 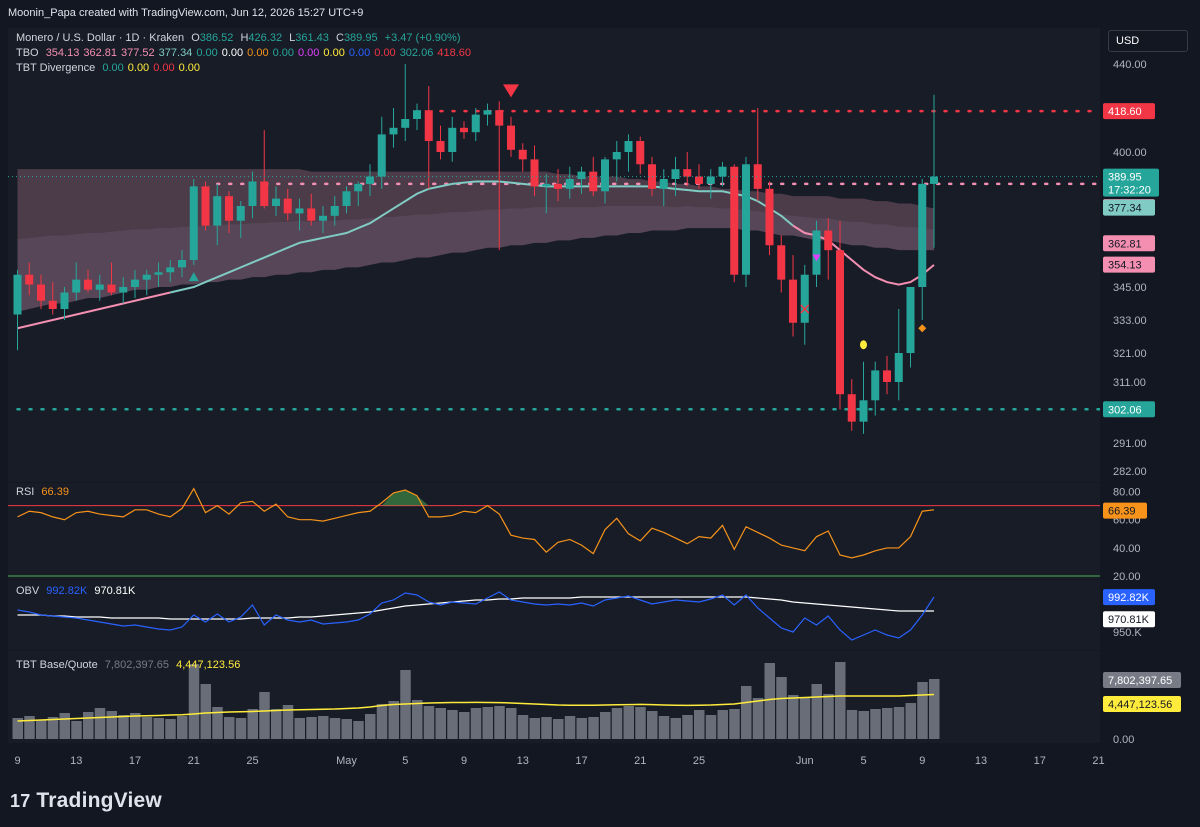 I want to click on price-tag: 354.13, so click(x=1125, y=266).